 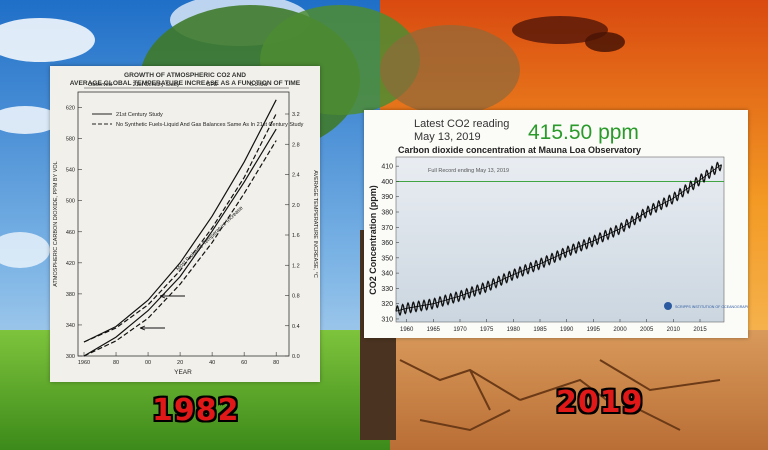 I want to click on chart-1982-x-tick-label: 00, so click(x=148, y=363).